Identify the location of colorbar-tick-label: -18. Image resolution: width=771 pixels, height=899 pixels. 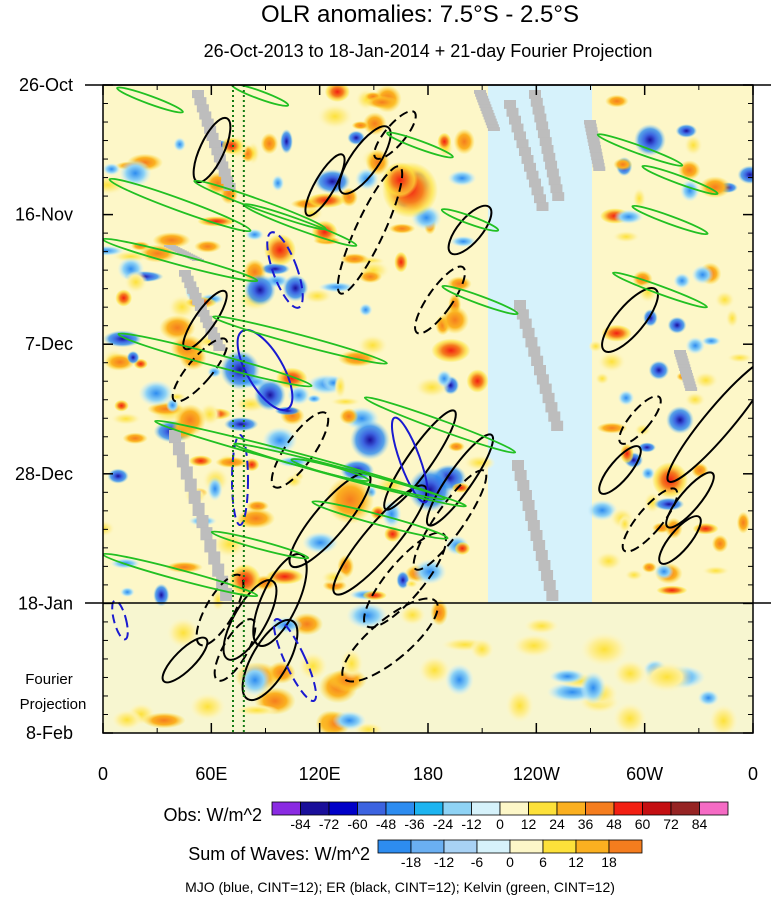
(411, 862).